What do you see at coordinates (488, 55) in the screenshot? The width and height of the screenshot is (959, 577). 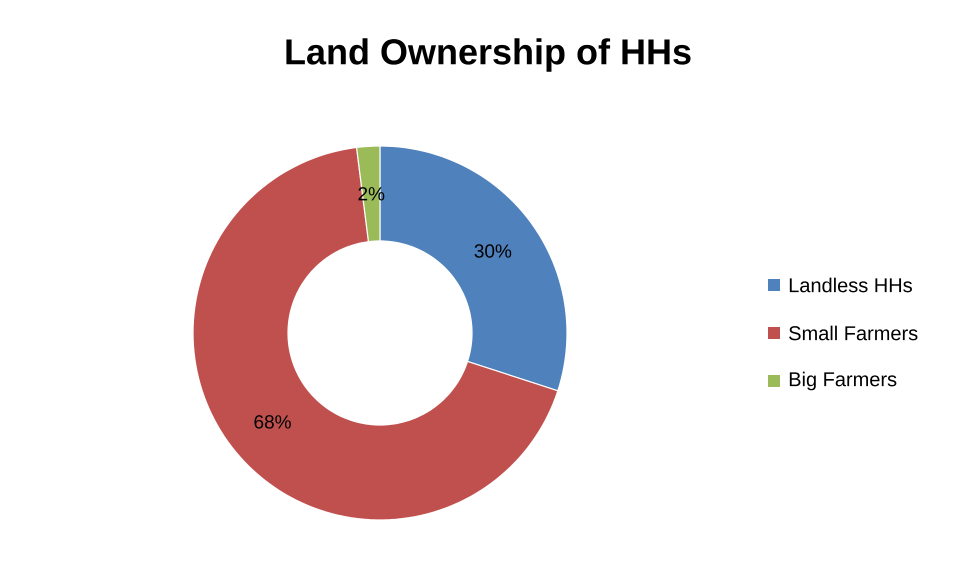 I see `chart-title: Land Ownership of HHs` at bounding box center [488, 55].